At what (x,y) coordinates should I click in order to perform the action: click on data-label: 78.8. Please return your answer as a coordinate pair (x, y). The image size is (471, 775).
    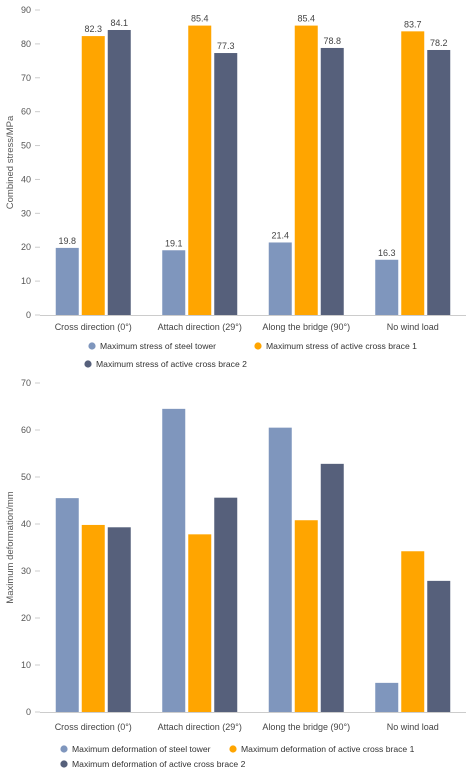
    Looking at the image, I should click on (332, 41).